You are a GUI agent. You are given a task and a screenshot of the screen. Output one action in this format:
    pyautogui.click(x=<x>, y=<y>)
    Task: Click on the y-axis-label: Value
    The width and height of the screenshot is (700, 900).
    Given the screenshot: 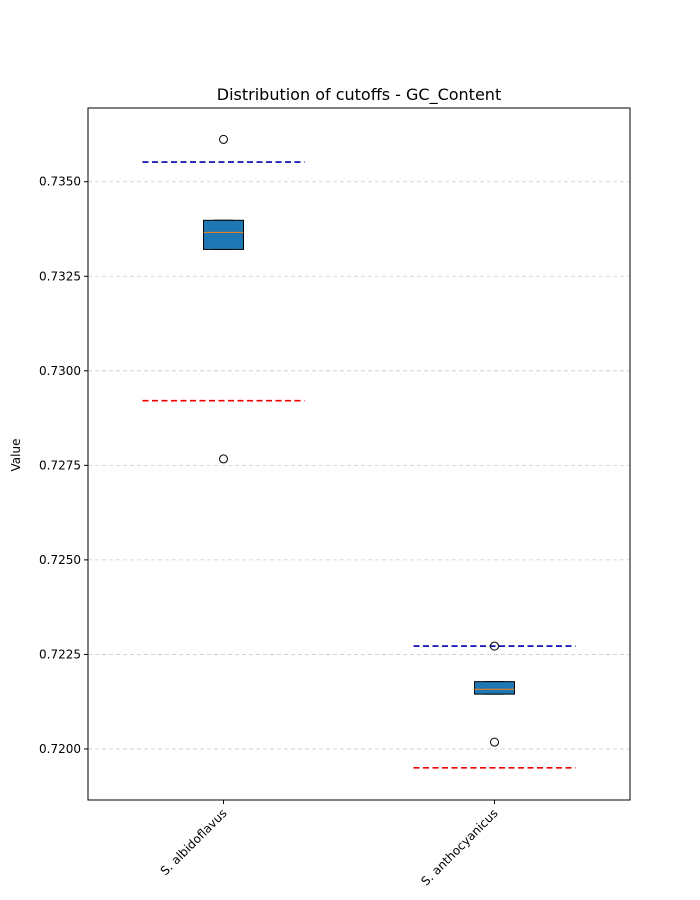 What is the action you would take?
    pyautogui.click(x=16, y=455)
    